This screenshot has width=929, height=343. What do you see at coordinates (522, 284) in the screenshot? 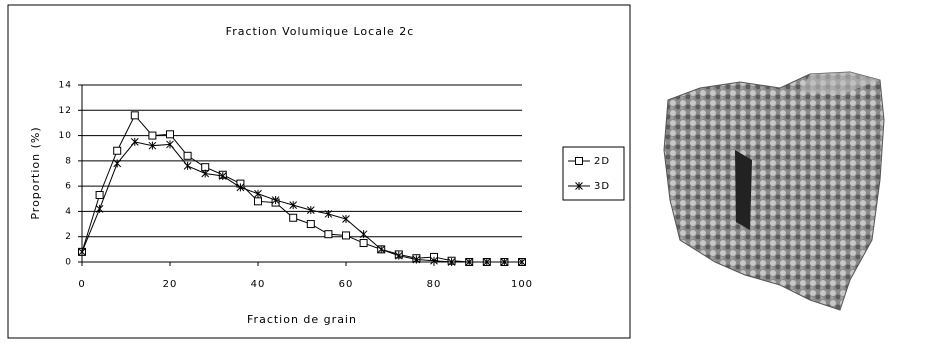
I see `x-tick-label: 100` at bounding box center [522, 284].